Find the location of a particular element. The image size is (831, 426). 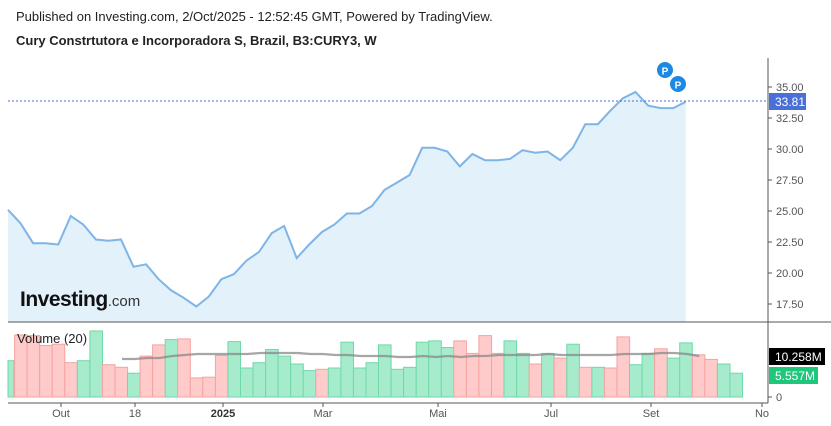

svg-text: Mar is located at coordinates (323, 414).